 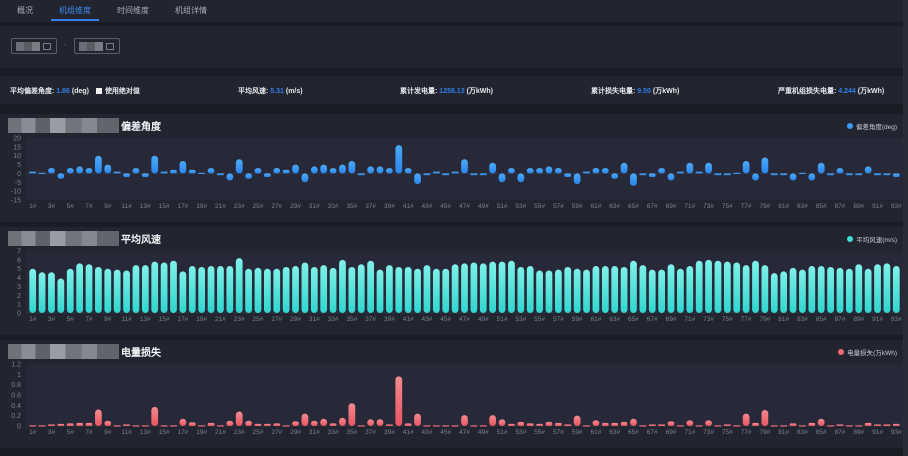 What do you see at coordinates (122, 91) in the screenshot?
I see `use-absolute-label: 使用绝对值` at bounding box center [122, 91].